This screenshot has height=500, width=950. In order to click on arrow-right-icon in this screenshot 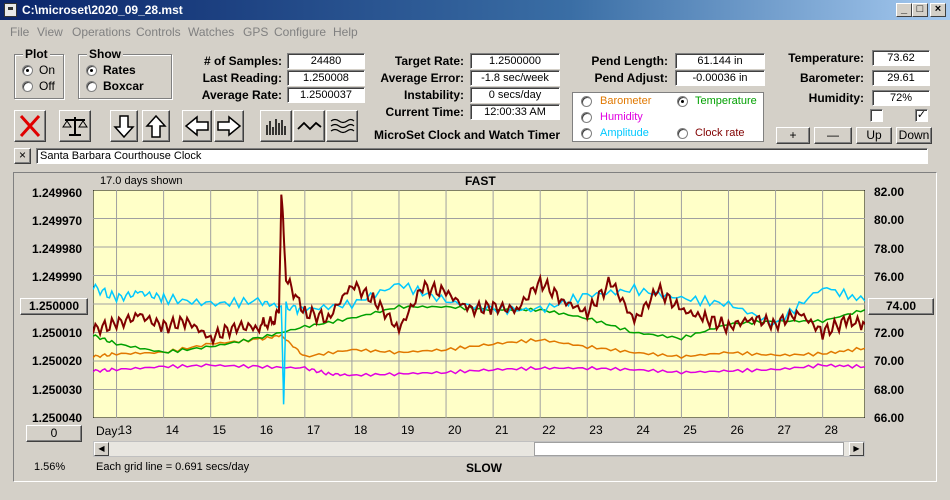, I will do `click(229, 126)`.